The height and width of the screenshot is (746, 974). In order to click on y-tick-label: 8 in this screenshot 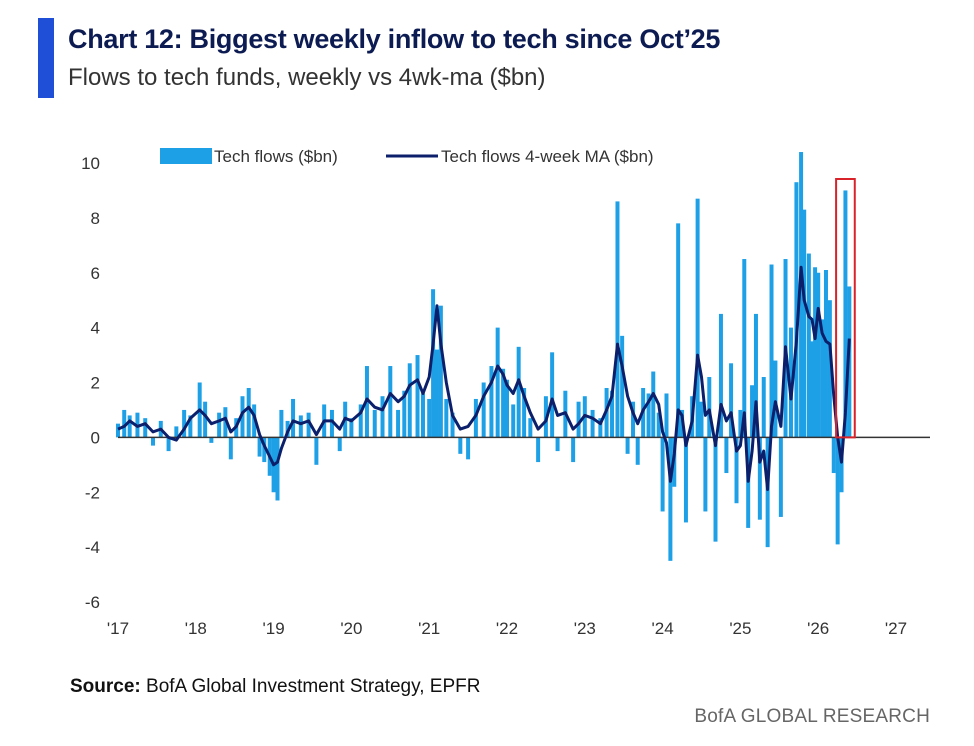, I will do `click(95, 218)`.